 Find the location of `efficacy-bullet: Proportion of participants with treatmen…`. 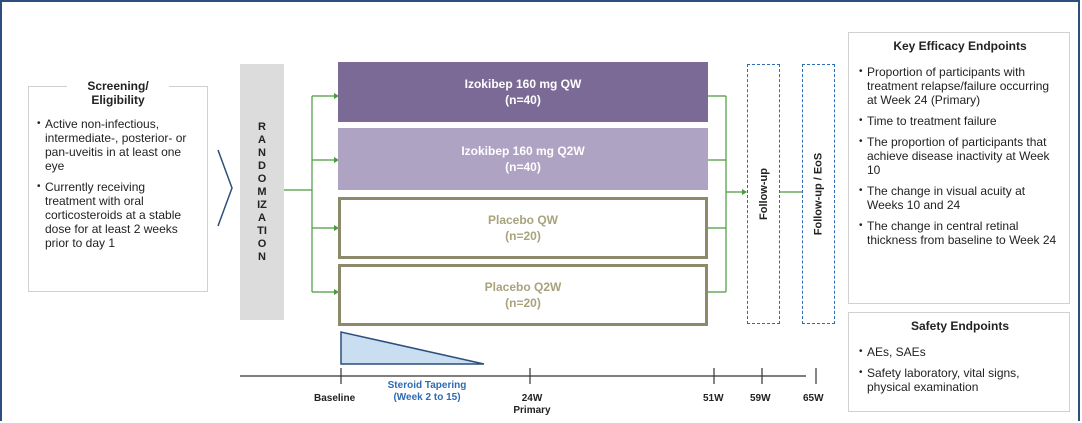

efficacy-bullet: Proportion of participants with treatmen… is located at coordinates (960, 86).